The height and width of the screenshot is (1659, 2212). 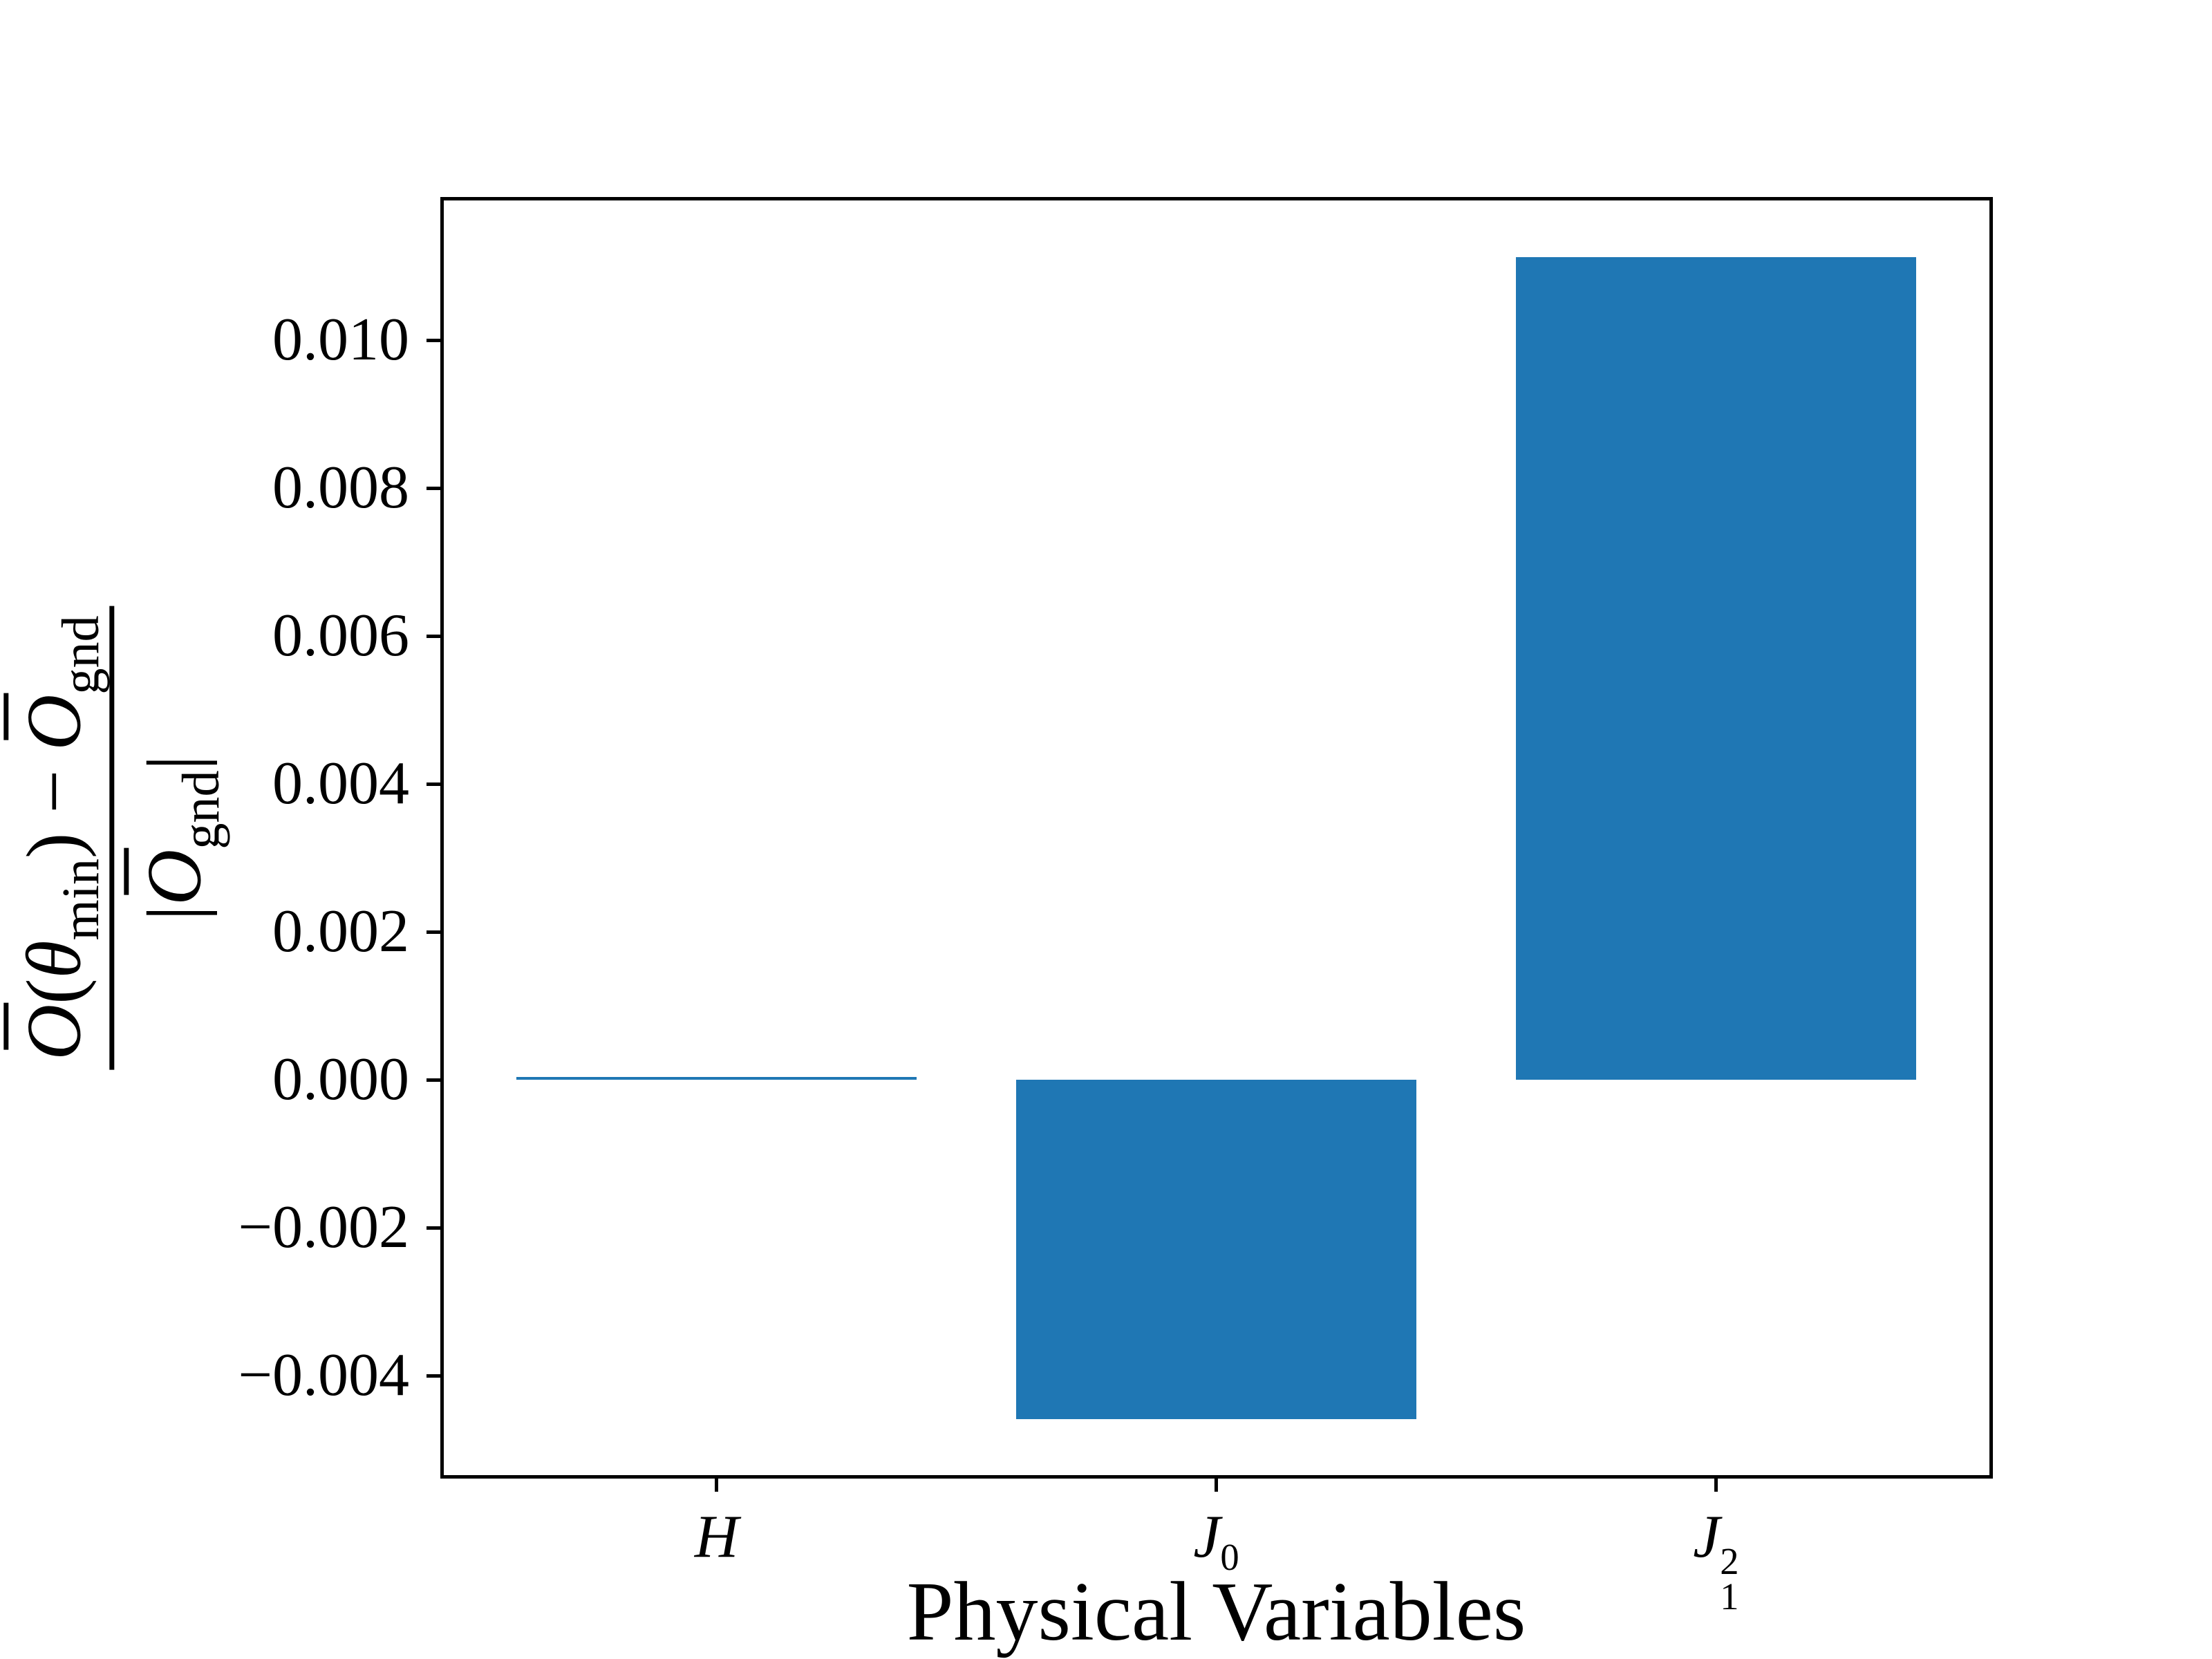 I want to click on fraction-denominator: |Ognd|, so click(x=173, y=838).